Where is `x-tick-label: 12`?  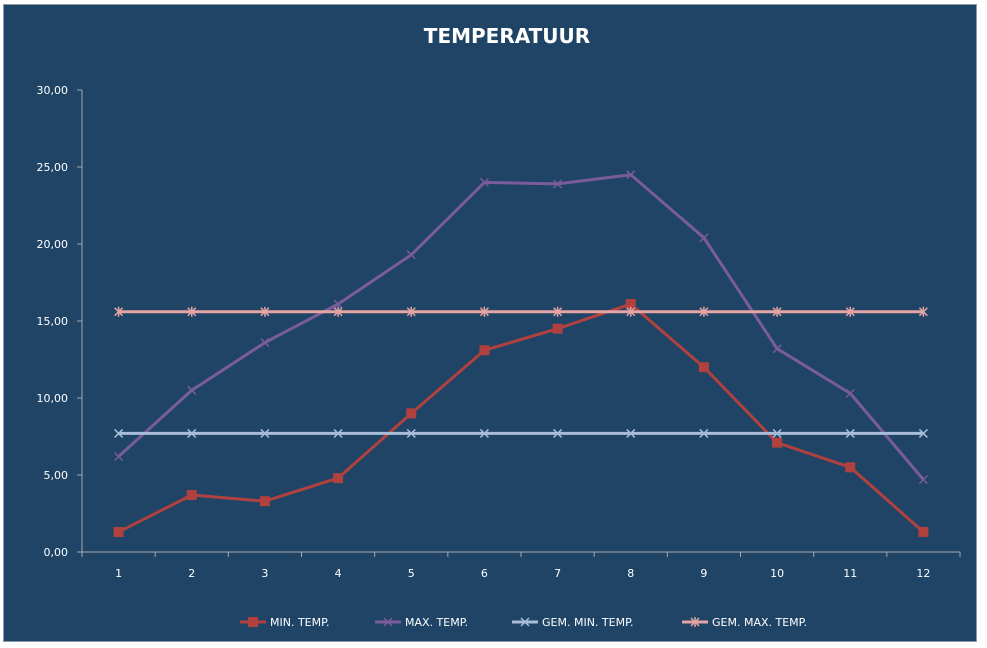
x-tick-label: 12 is located at coordinates (923, 573).